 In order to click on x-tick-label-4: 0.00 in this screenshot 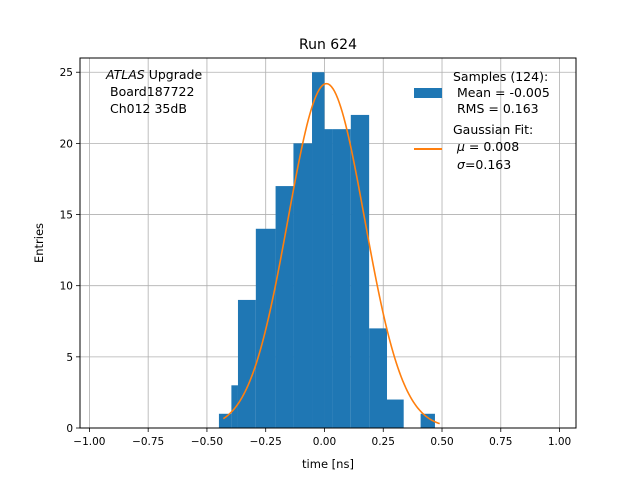, I will do `click(324, 442)`.